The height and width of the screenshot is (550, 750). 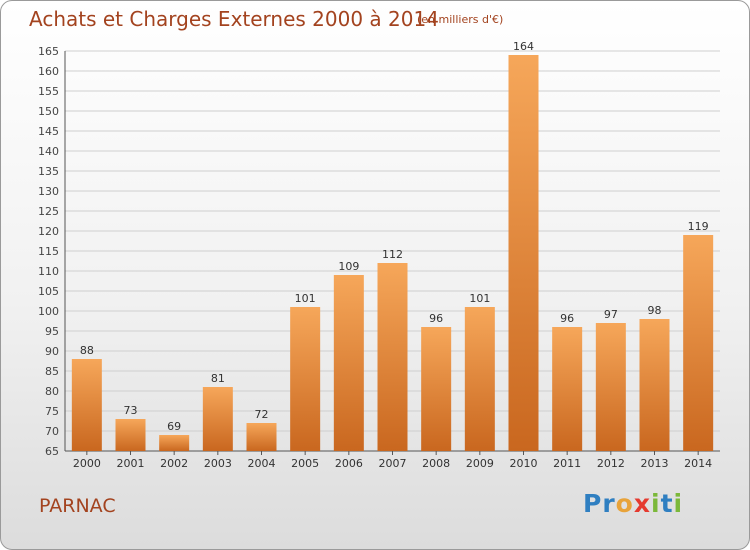 What do you see at coordinates (234, 19) in the screenshot?
I see `chart-title: Achats et Charges Externes 2000 à 2014` at bounding box center [234, 19].